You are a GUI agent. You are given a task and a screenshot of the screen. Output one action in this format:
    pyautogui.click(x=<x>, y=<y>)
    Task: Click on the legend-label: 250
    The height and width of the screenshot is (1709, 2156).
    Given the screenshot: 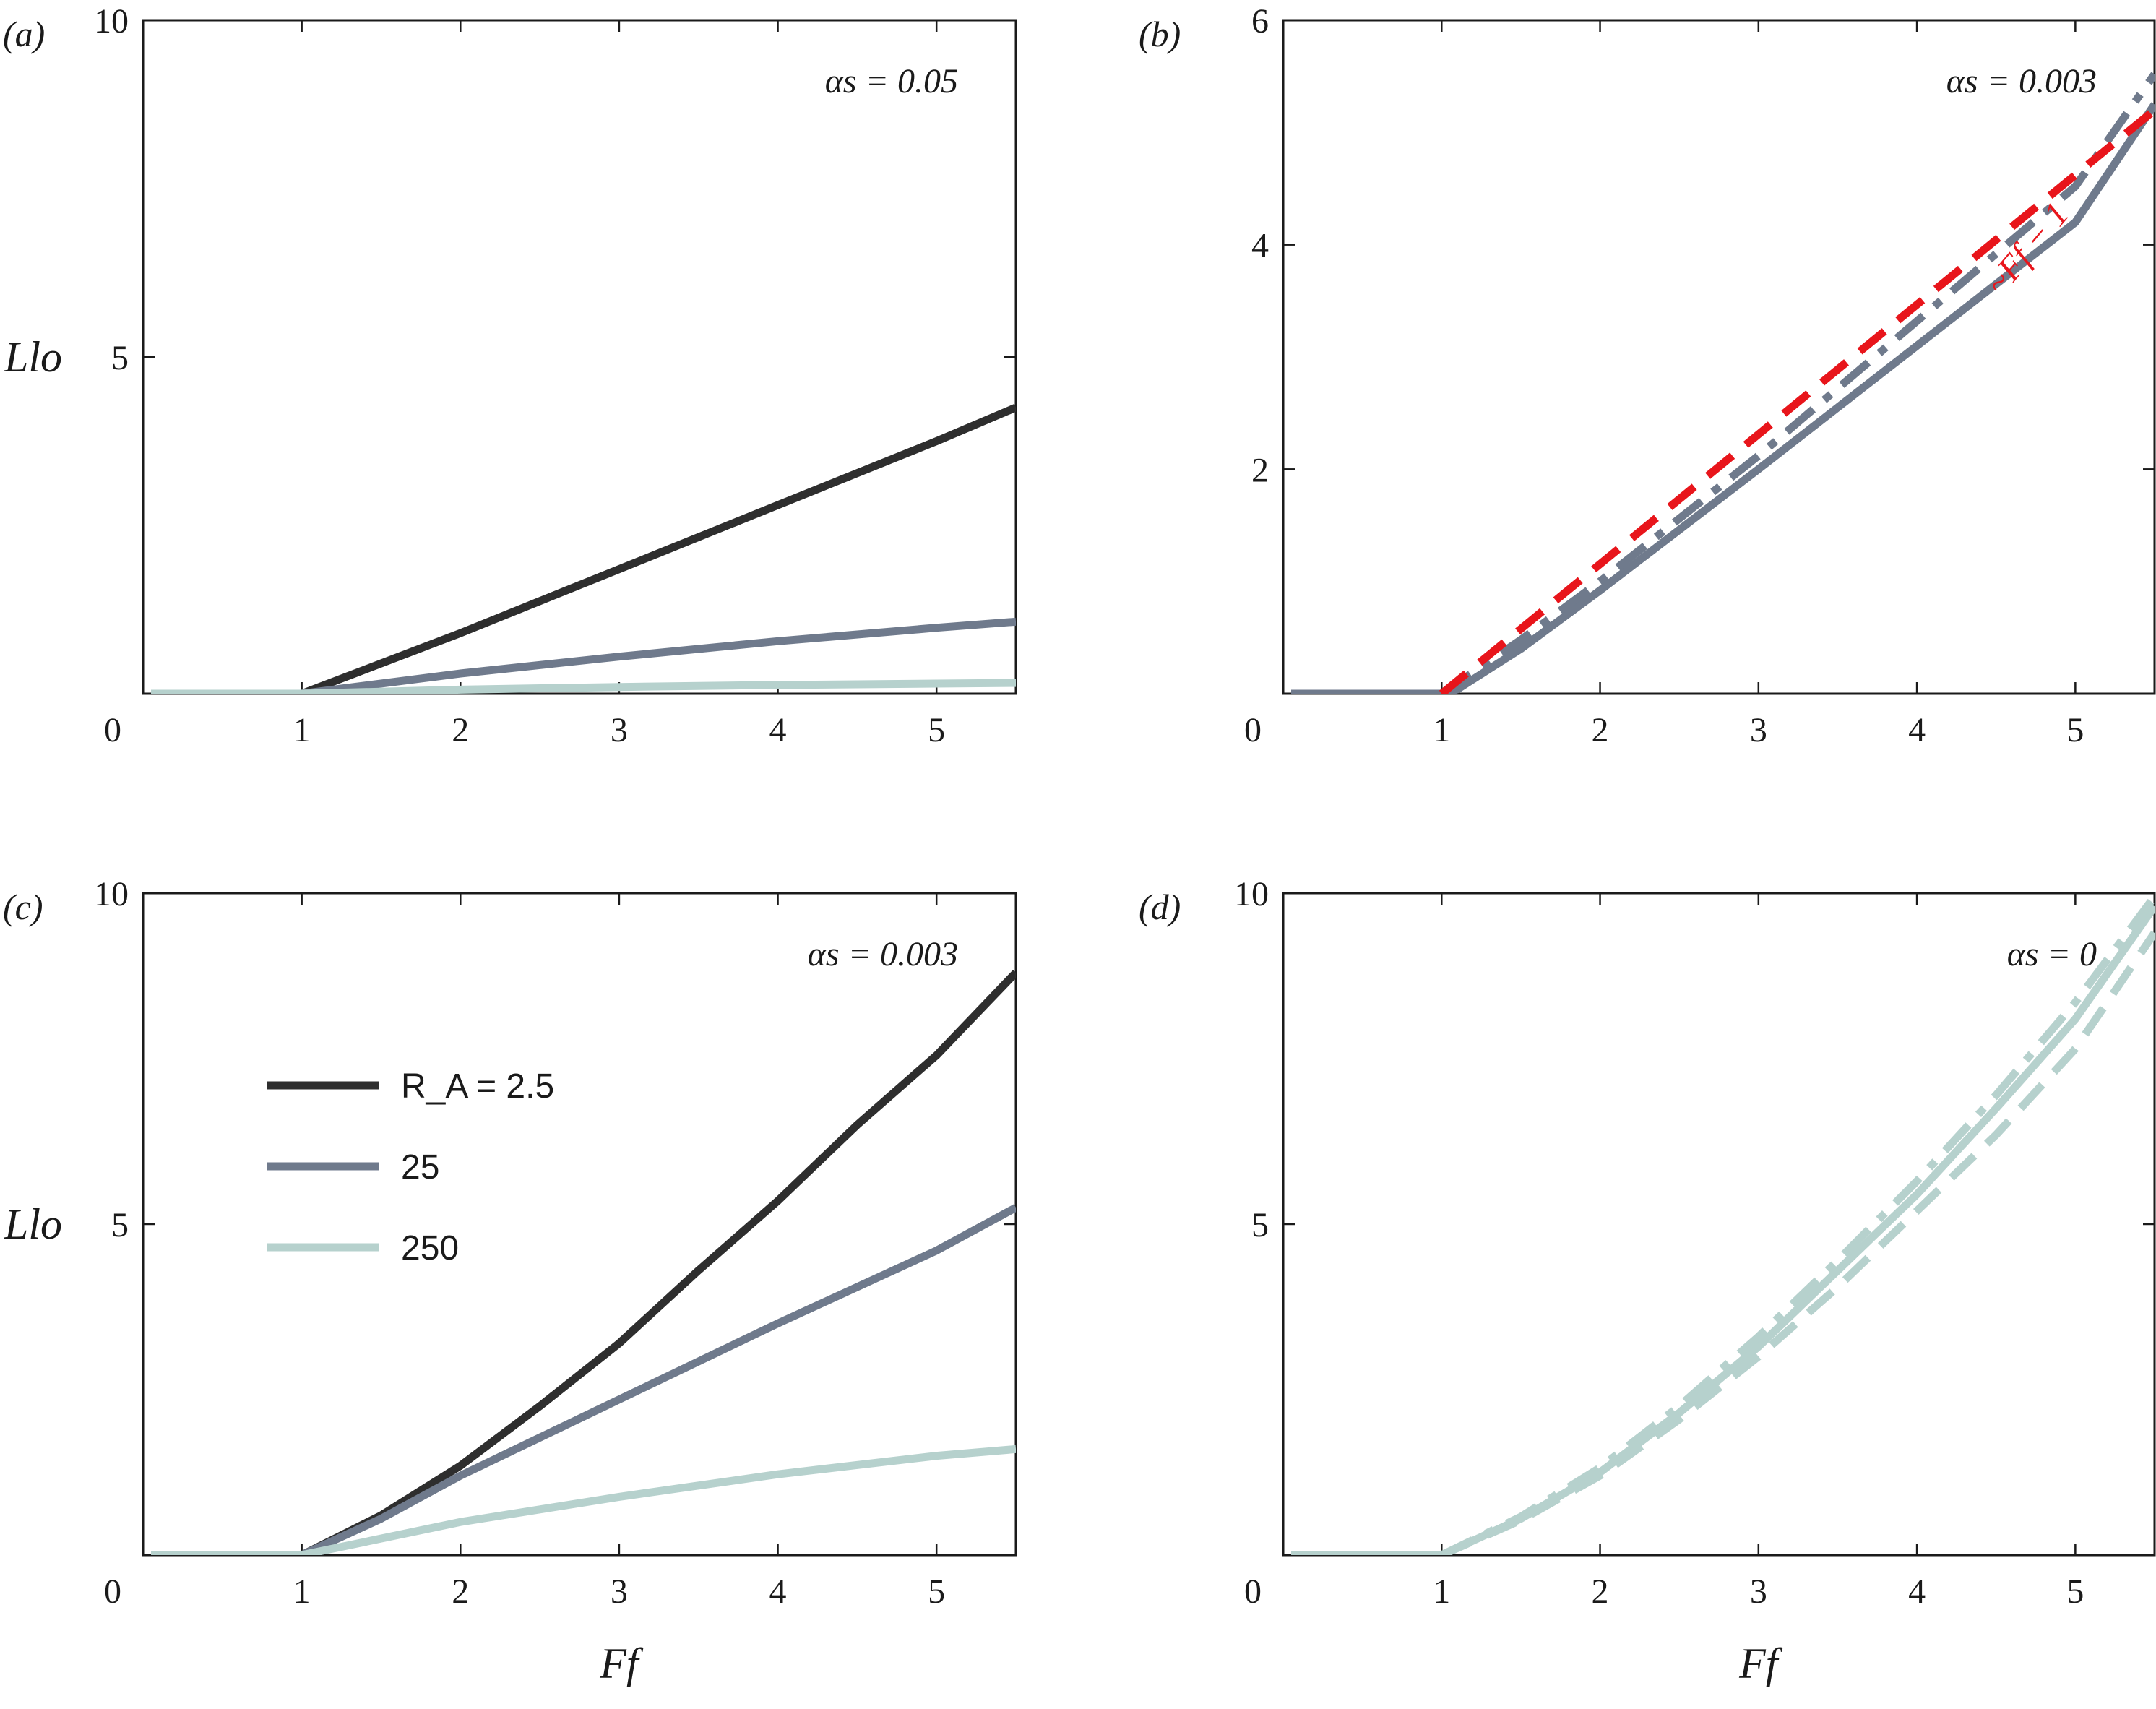 What is the action you would take?
    pyautogui.click(x=430, y=1248)
    